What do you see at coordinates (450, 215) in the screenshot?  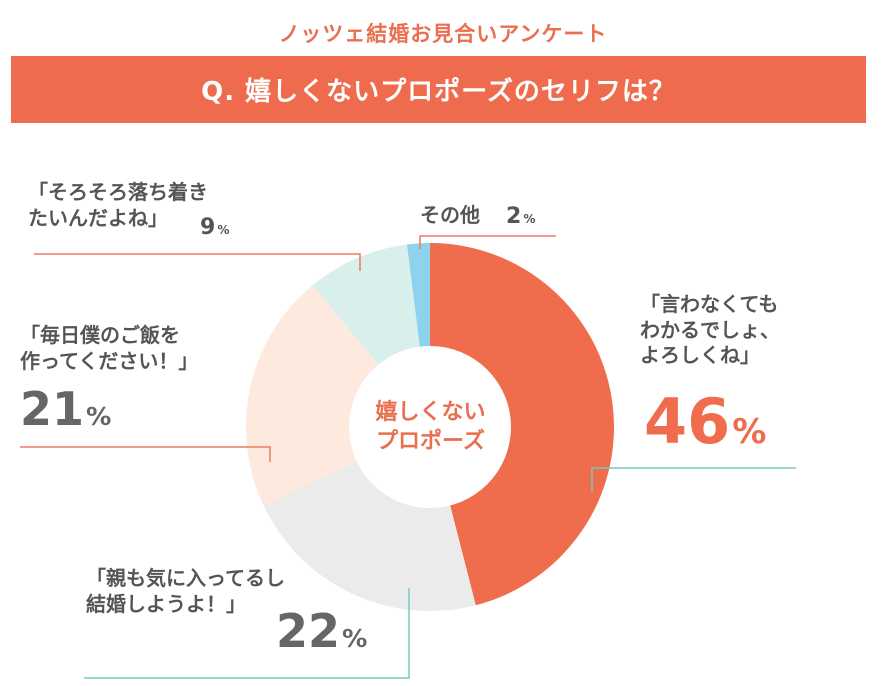 I see `slice-label-4: その他` at bounding box center [450, 215].